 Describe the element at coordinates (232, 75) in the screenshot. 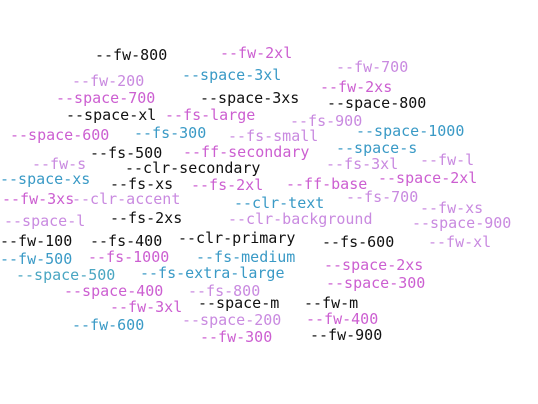

I see `word-space-3xl: --space-3xl` at that location.